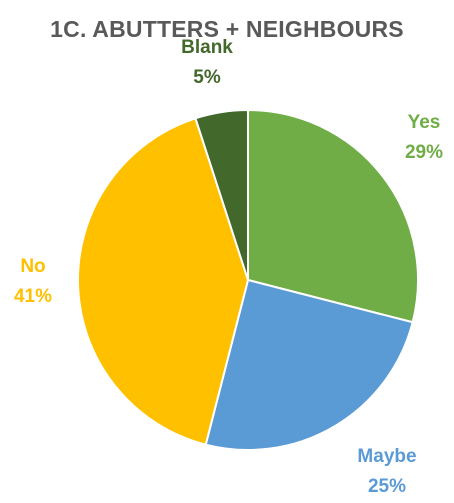  I want to click on data-label-yes-percent: 29%, so click(424, 152).